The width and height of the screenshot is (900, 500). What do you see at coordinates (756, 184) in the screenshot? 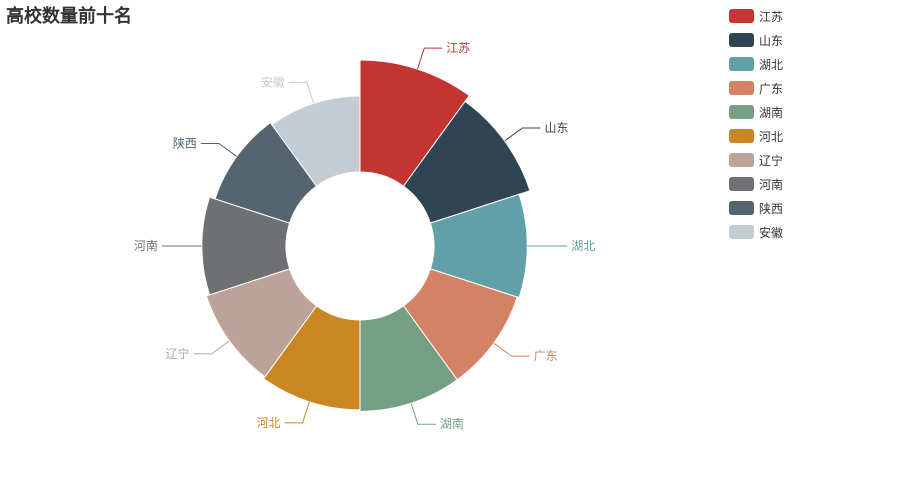
I see `legend-item: 河南` at bounding box center [756, 184].